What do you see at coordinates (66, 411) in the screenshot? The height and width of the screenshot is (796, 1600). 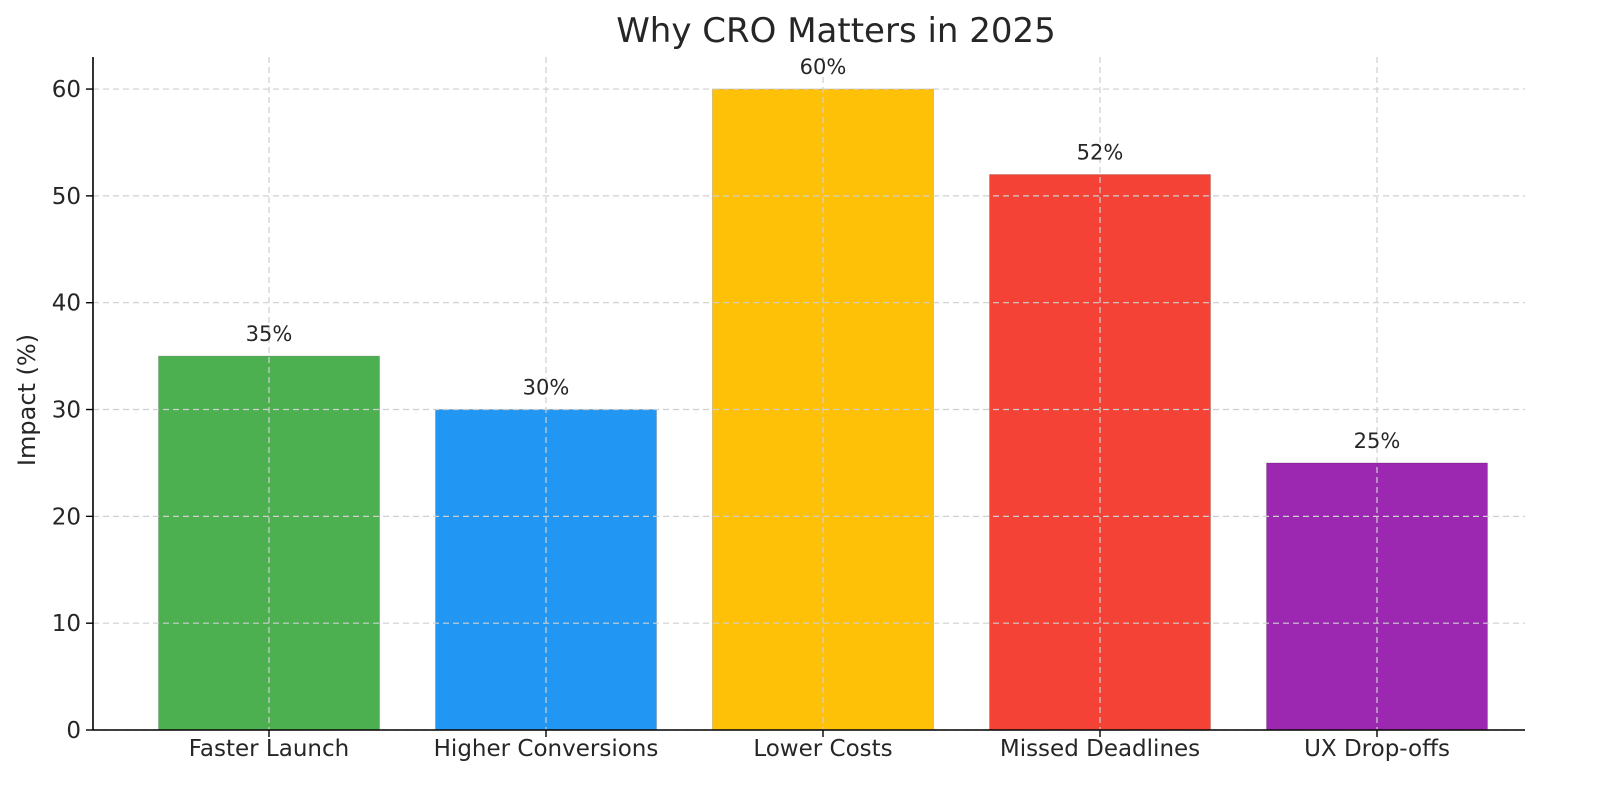 I see `y-tick-label: 30` at bounding box center [66, 411].